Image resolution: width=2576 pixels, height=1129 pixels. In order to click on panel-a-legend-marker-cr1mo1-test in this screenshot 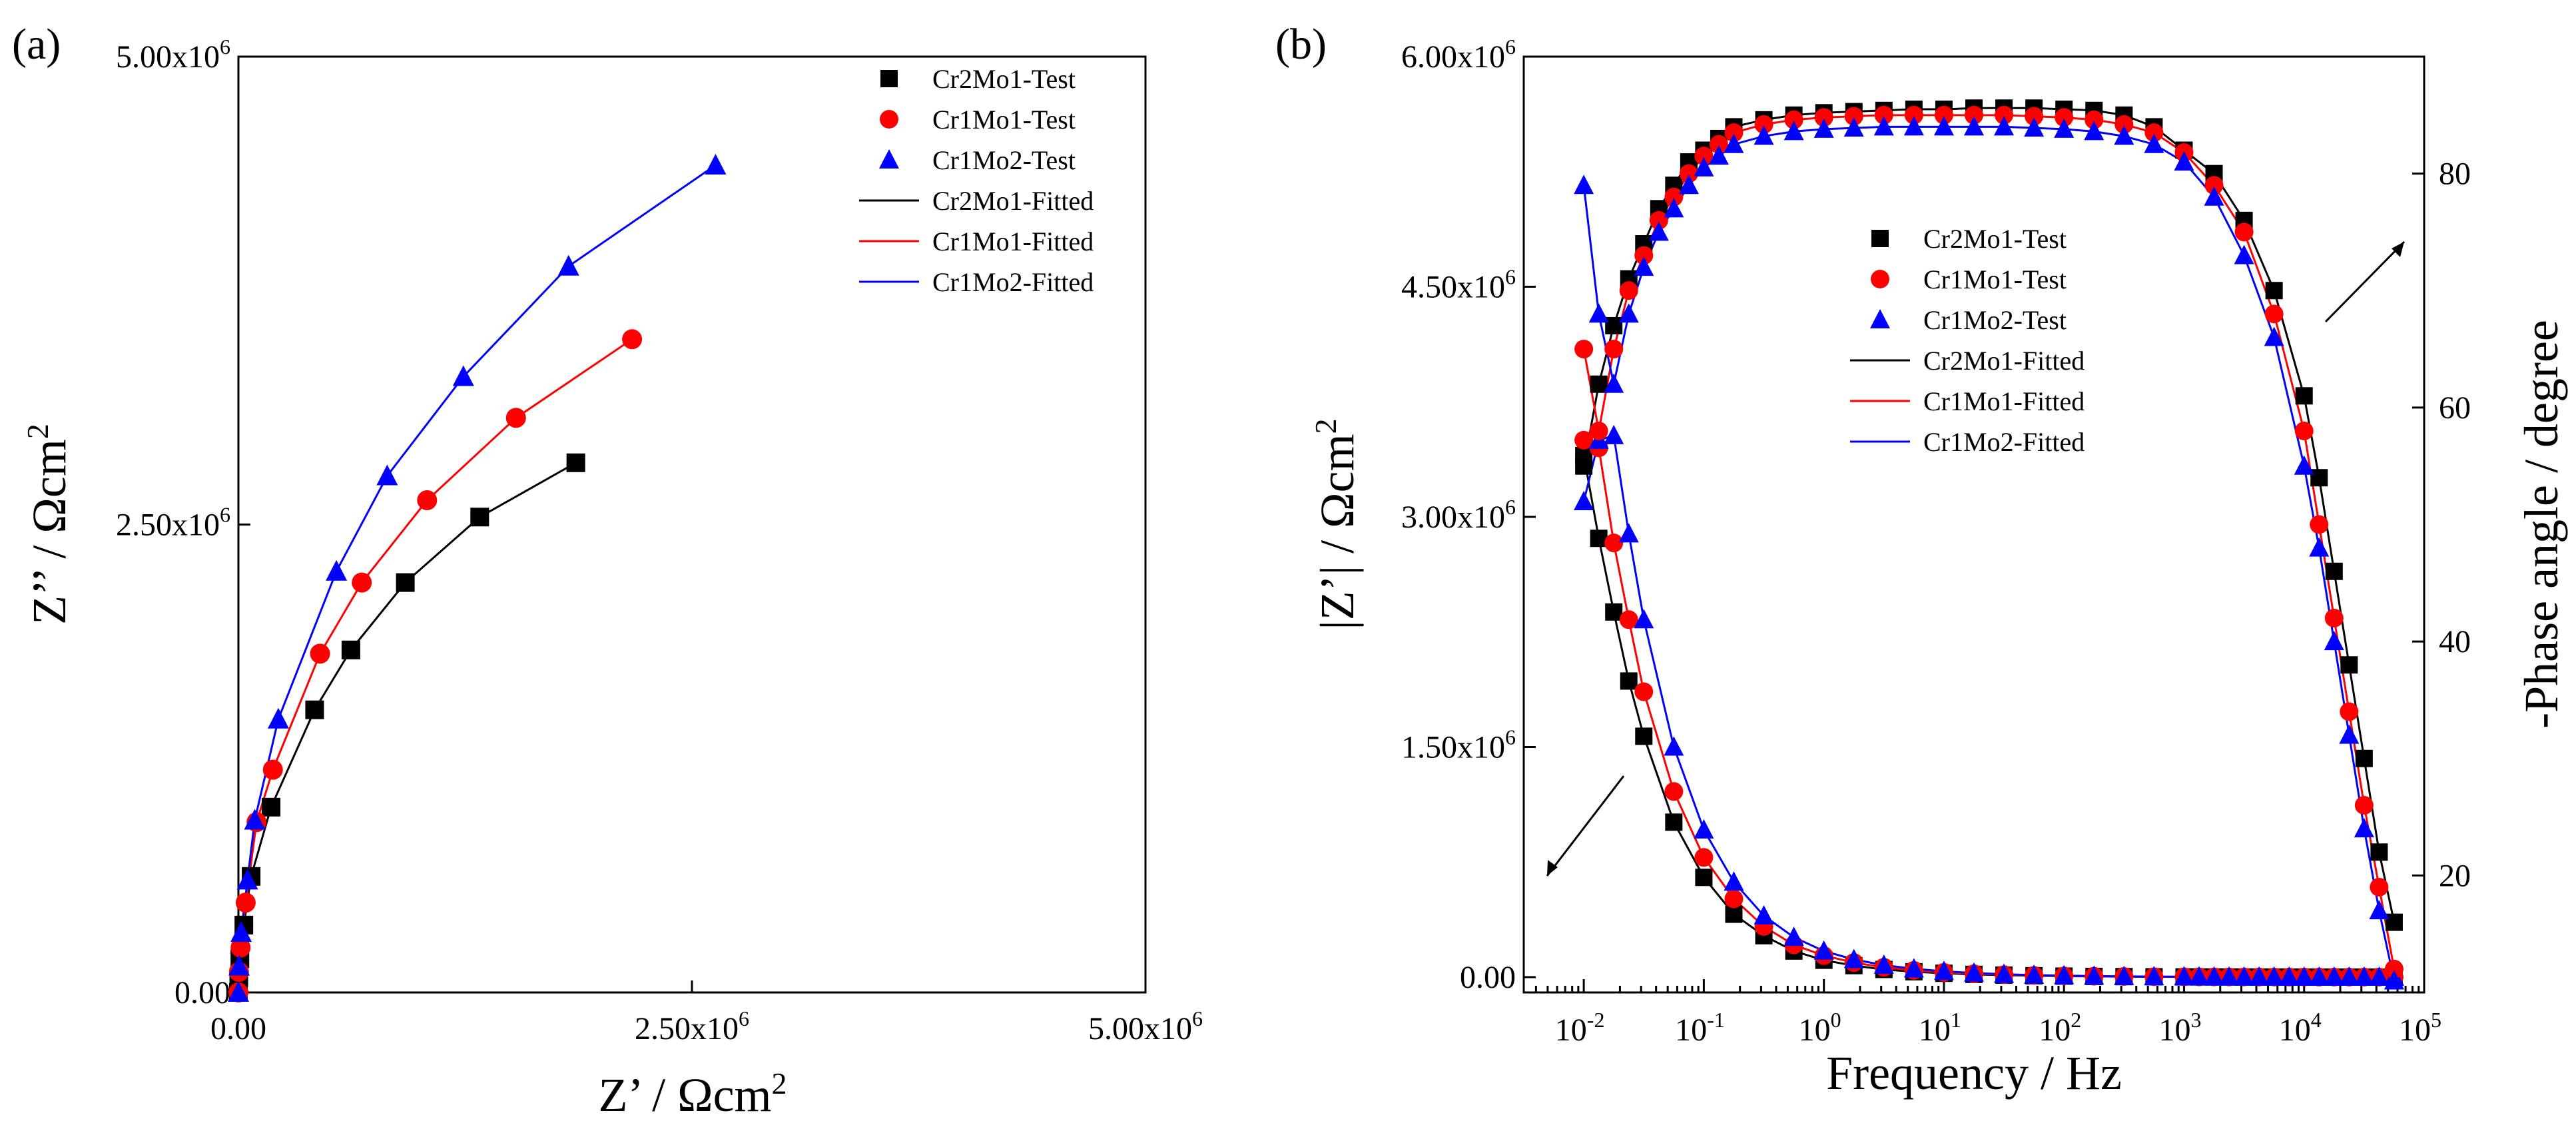, I will do `click(889, 119)`.